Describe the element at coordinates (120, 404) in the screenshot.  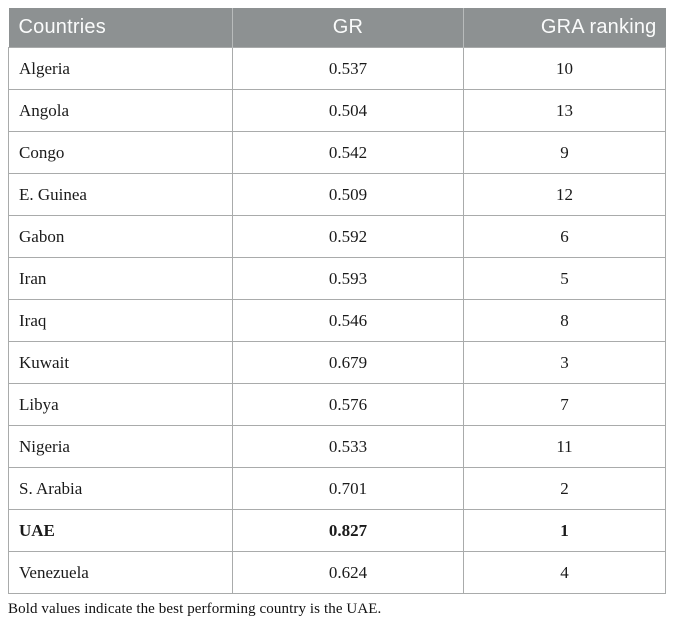
I see `country-cell: Libya` at that location.